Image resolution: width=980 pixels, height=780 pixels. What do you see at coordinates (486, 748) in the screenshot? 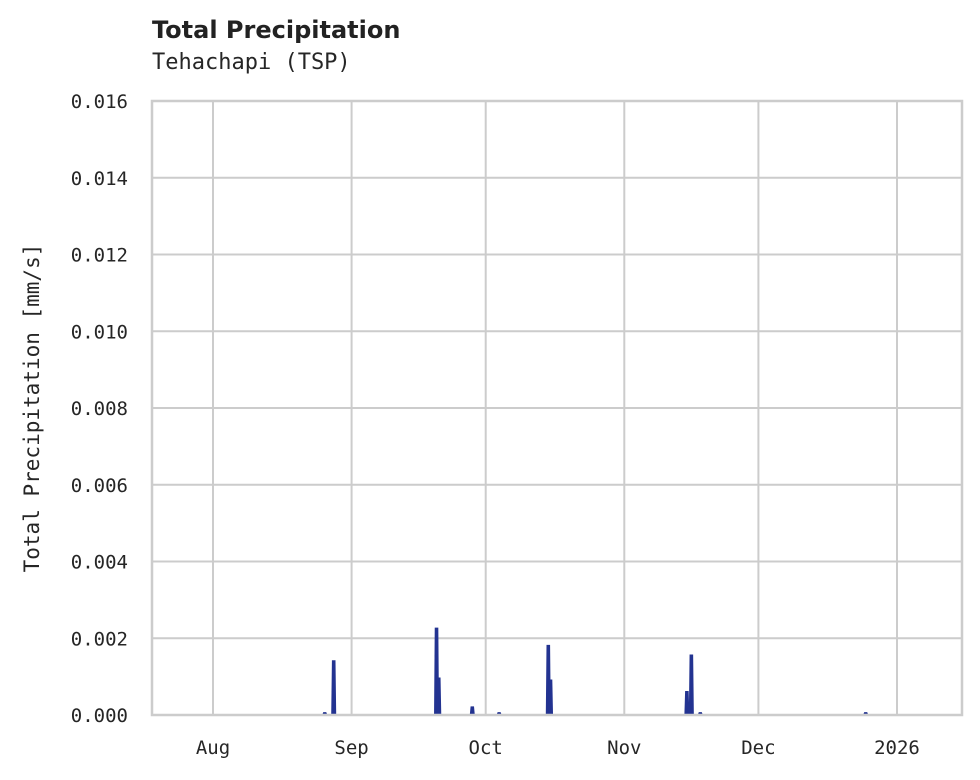
I see `x-tick-label: Oct` at bounding box center [486, 748].